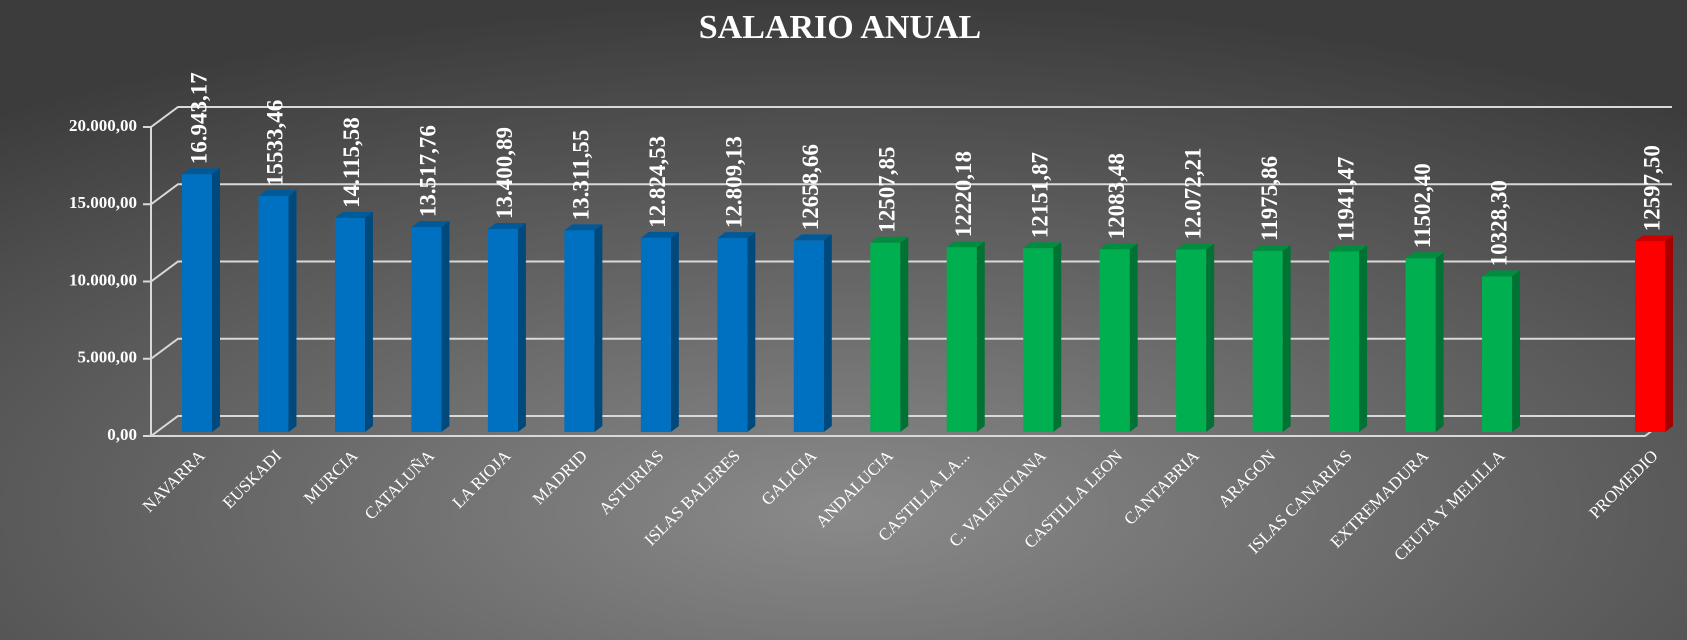 This screenshot has width=1687, height=640. What do you see at coordinates (103, 125) in the screenshot?
I see `y-tick-label: 20.000,00` at bounding box center [103, 125].